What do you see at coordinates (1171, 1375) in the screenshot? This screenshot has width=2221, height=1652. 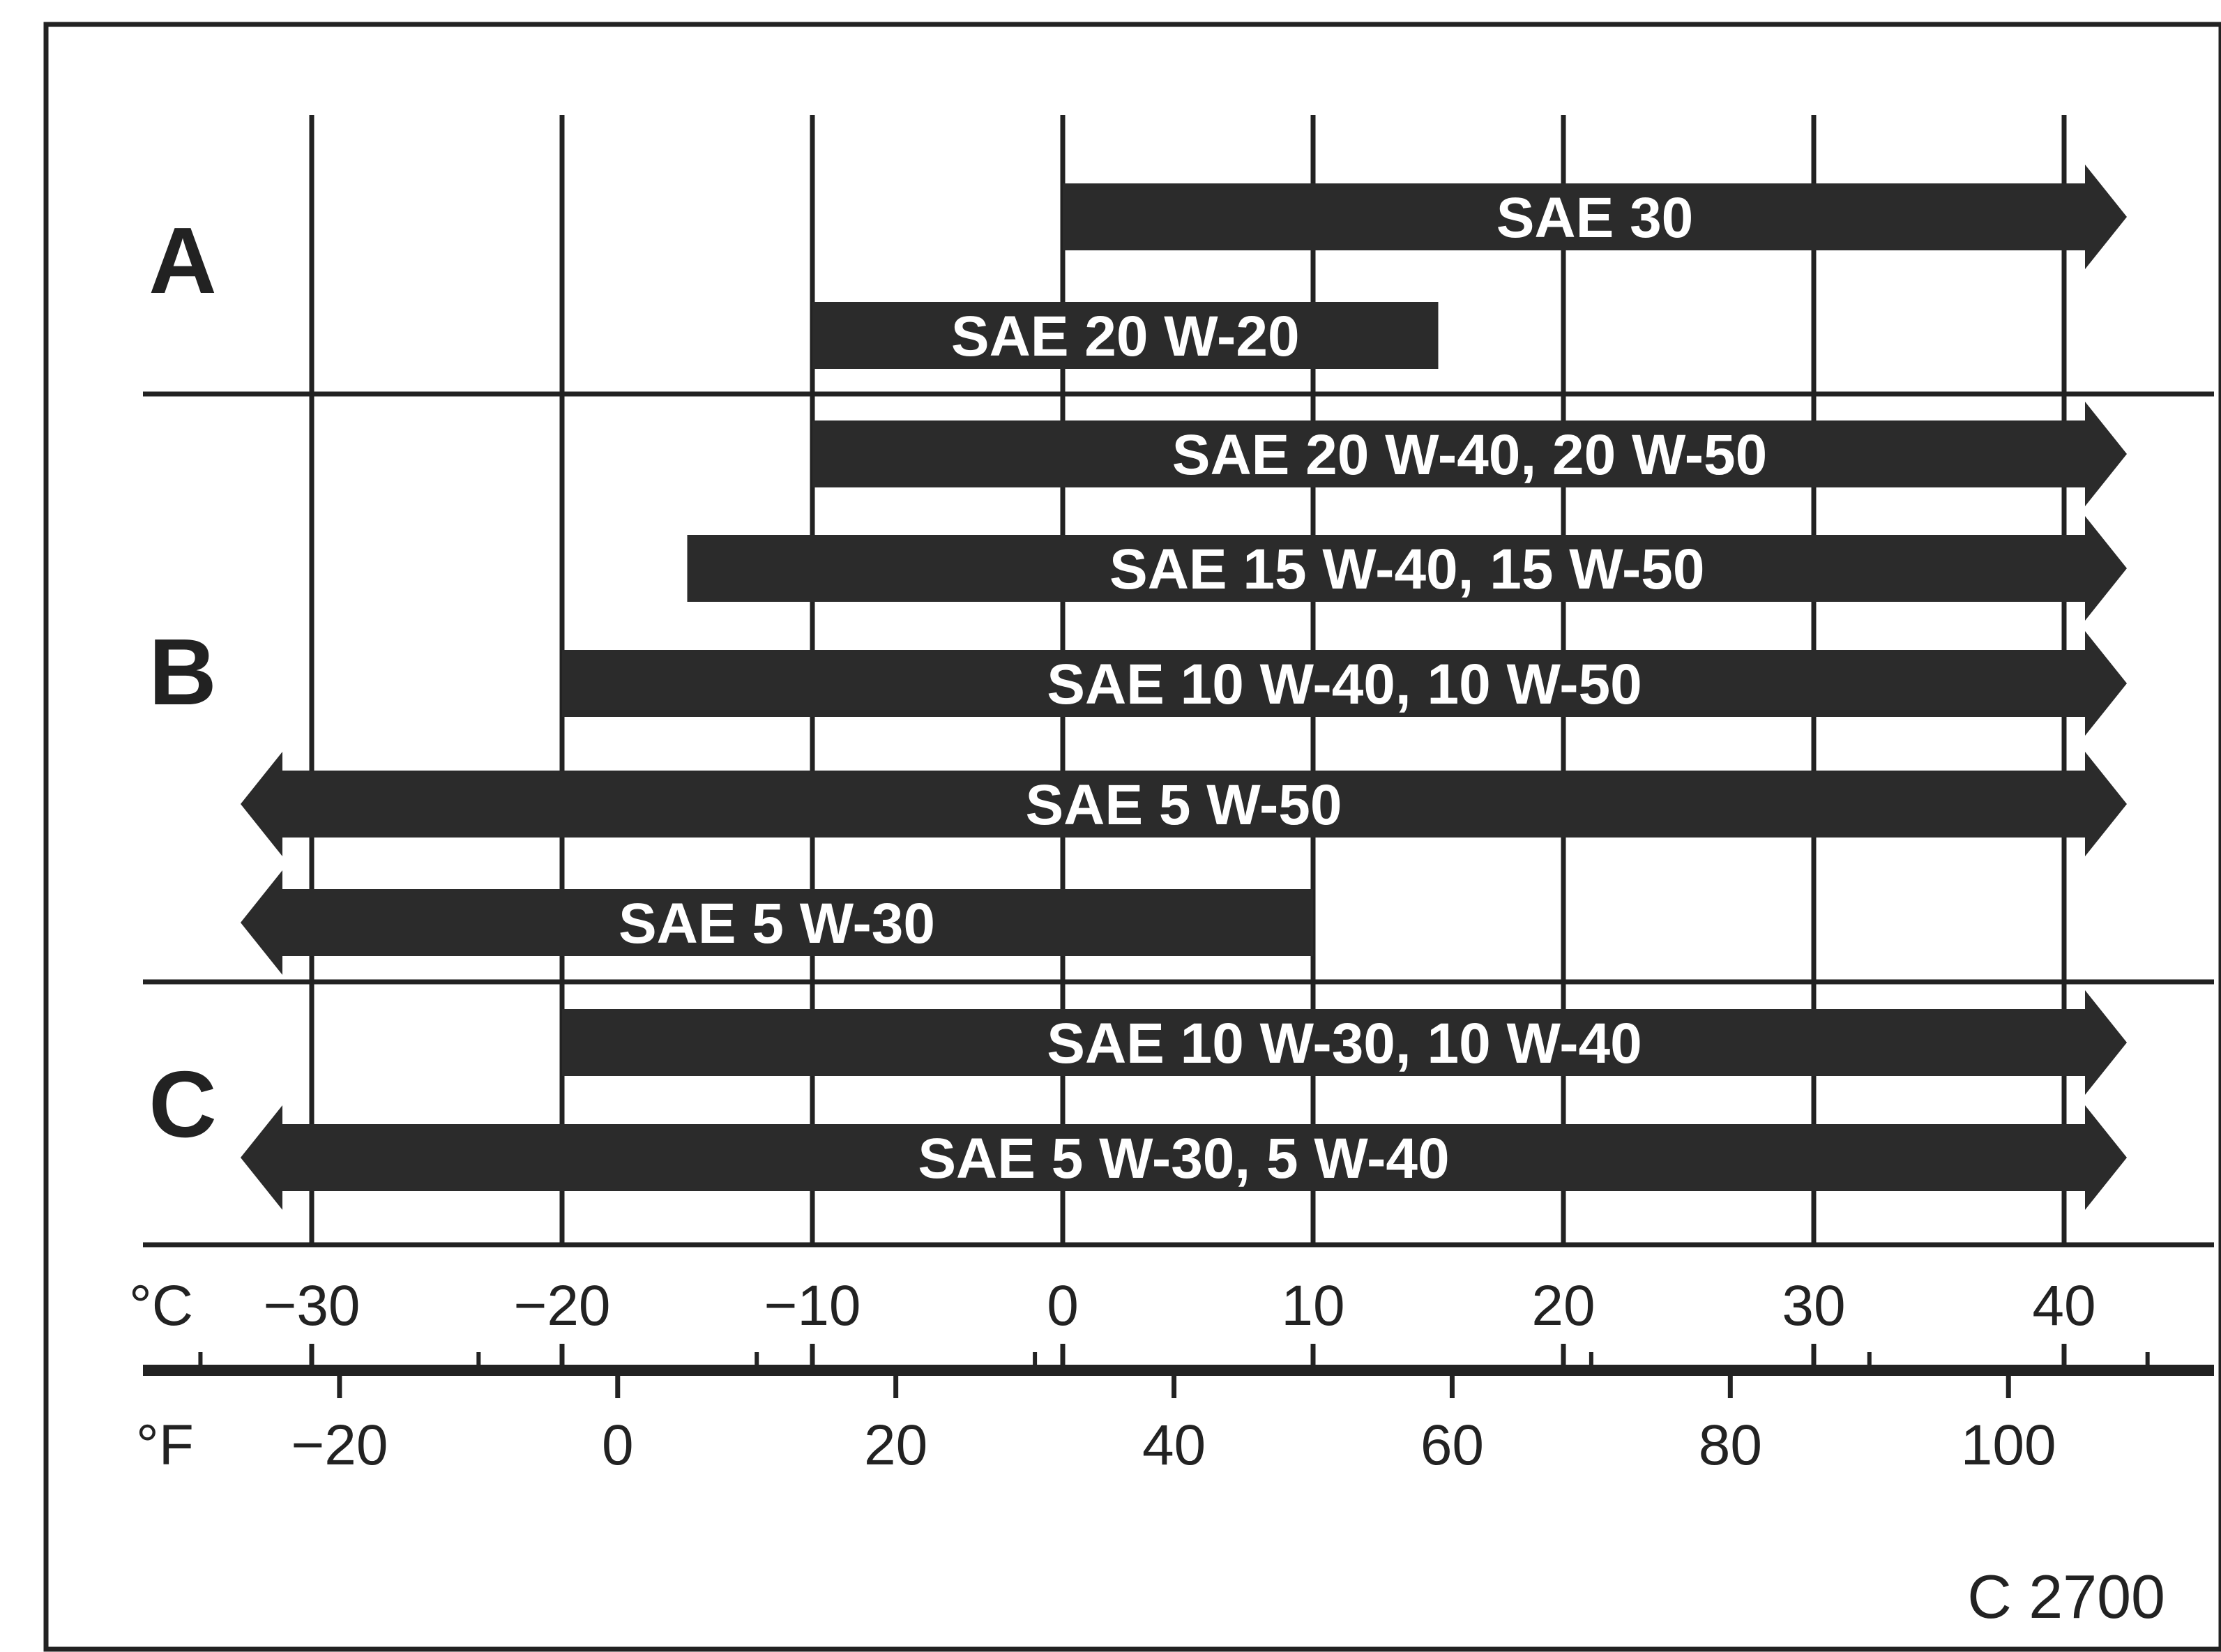 I see `temperature-axis: −30 −20 −10 0 10 20 30 40 −20 0 20 40 60 80 100 °C °F` at bounding box center [1171, 1375].